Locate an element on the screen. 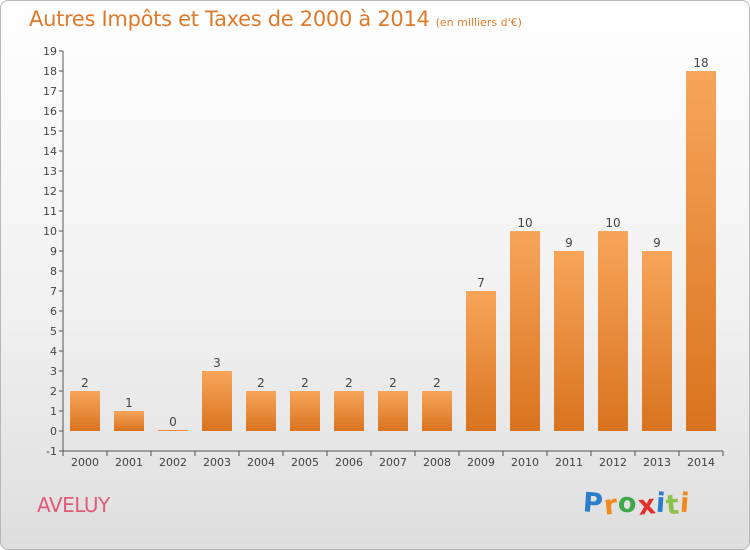 Image resolution: width=750 pixels, height=550 pixels. data-label-2002: 0 is located at coordinates (173, 422).